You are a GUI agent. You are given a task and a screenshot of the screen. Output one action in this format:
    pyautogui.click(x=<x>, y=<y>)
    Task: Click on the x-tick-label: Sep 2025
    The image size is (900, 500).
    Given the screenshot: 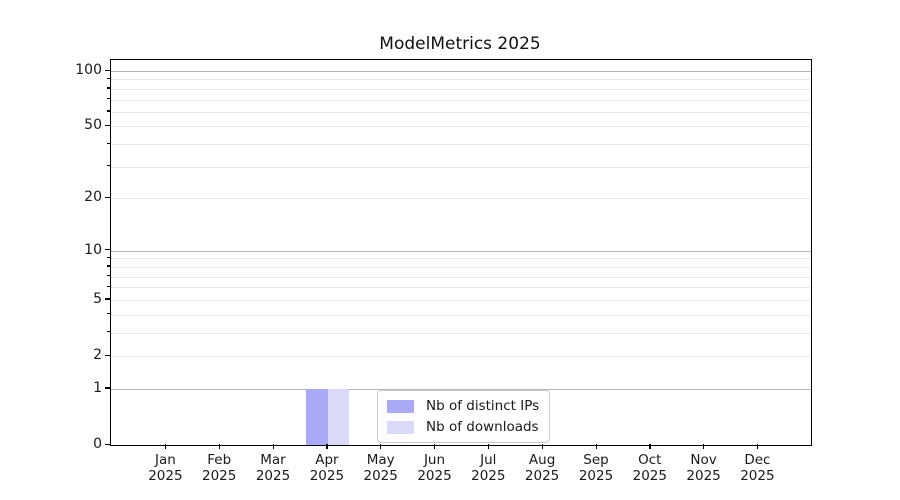 What is the action you would take?
    pyautogui.click(x=596, y=468)
    